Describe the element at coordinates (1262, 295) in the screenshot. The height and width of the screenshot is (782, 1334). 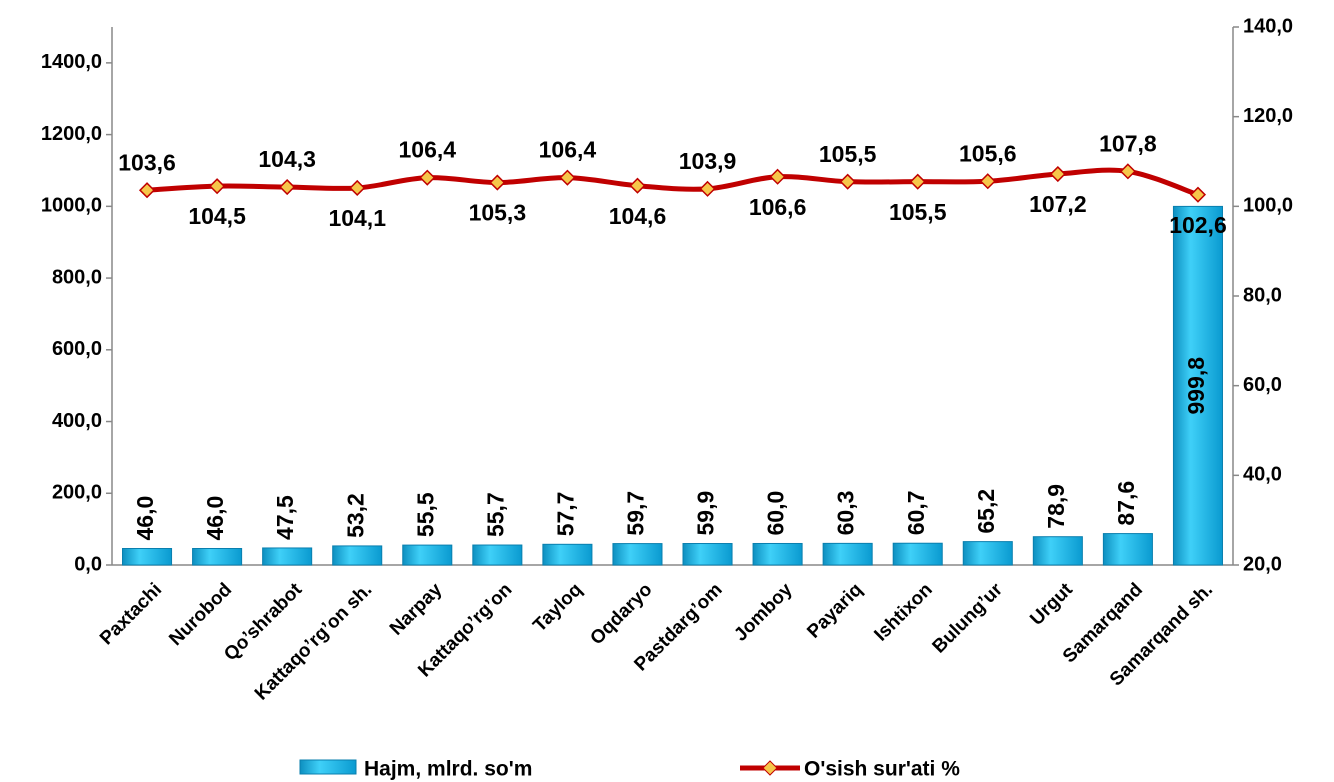
I see `y2-tick-label: 80,0` at that location.